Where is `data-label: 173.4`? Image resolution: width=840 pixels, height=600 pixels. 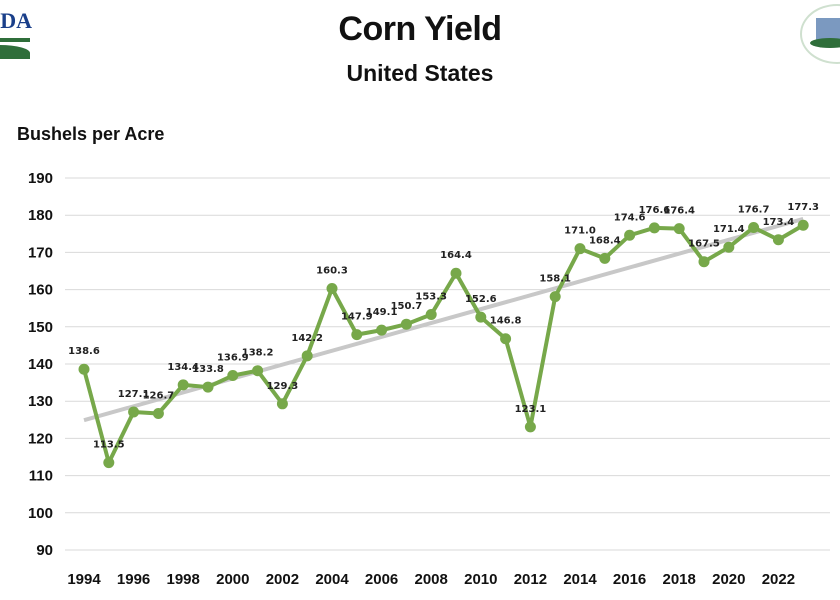 data-label: 173.4 is located at coordinates (779, 222).